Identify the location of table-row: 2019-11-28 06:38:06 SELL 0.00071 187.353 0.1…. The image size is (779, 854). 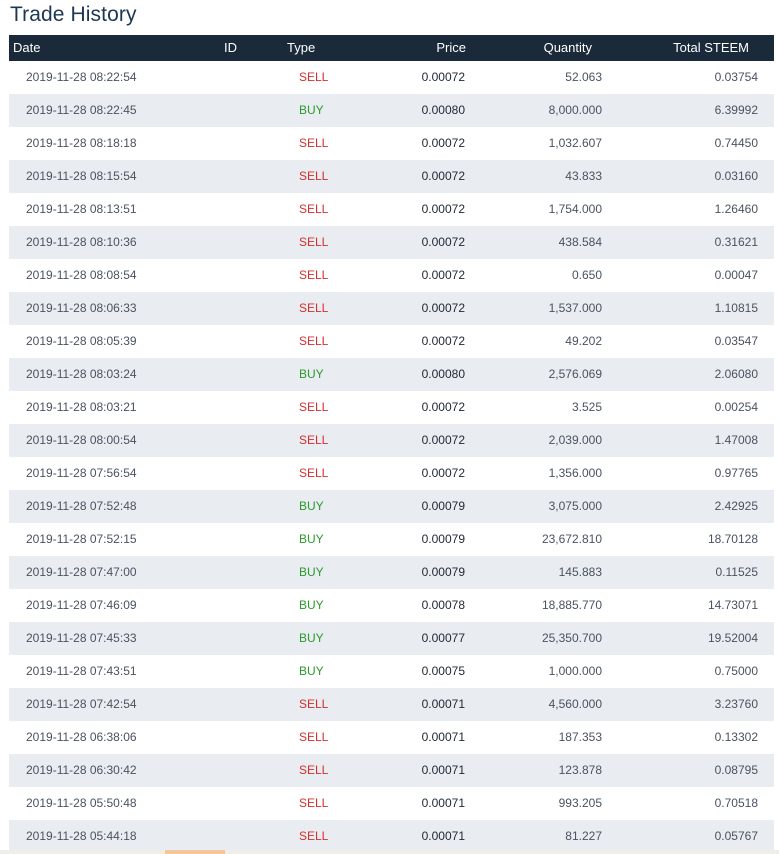
(391, 737).